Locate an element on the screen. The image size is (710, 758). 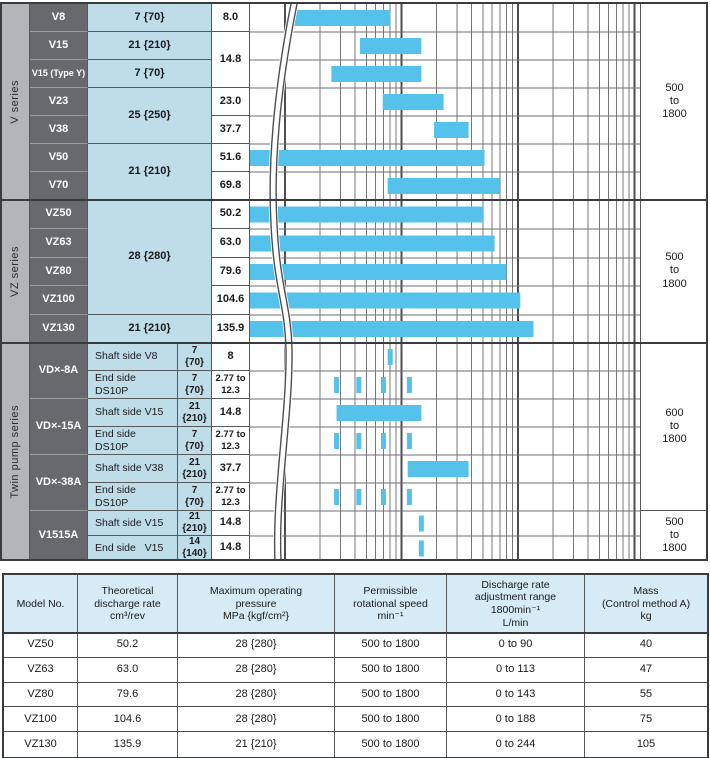
spec-value-cell: 0 to 113 is located at coordinates (516, 670).